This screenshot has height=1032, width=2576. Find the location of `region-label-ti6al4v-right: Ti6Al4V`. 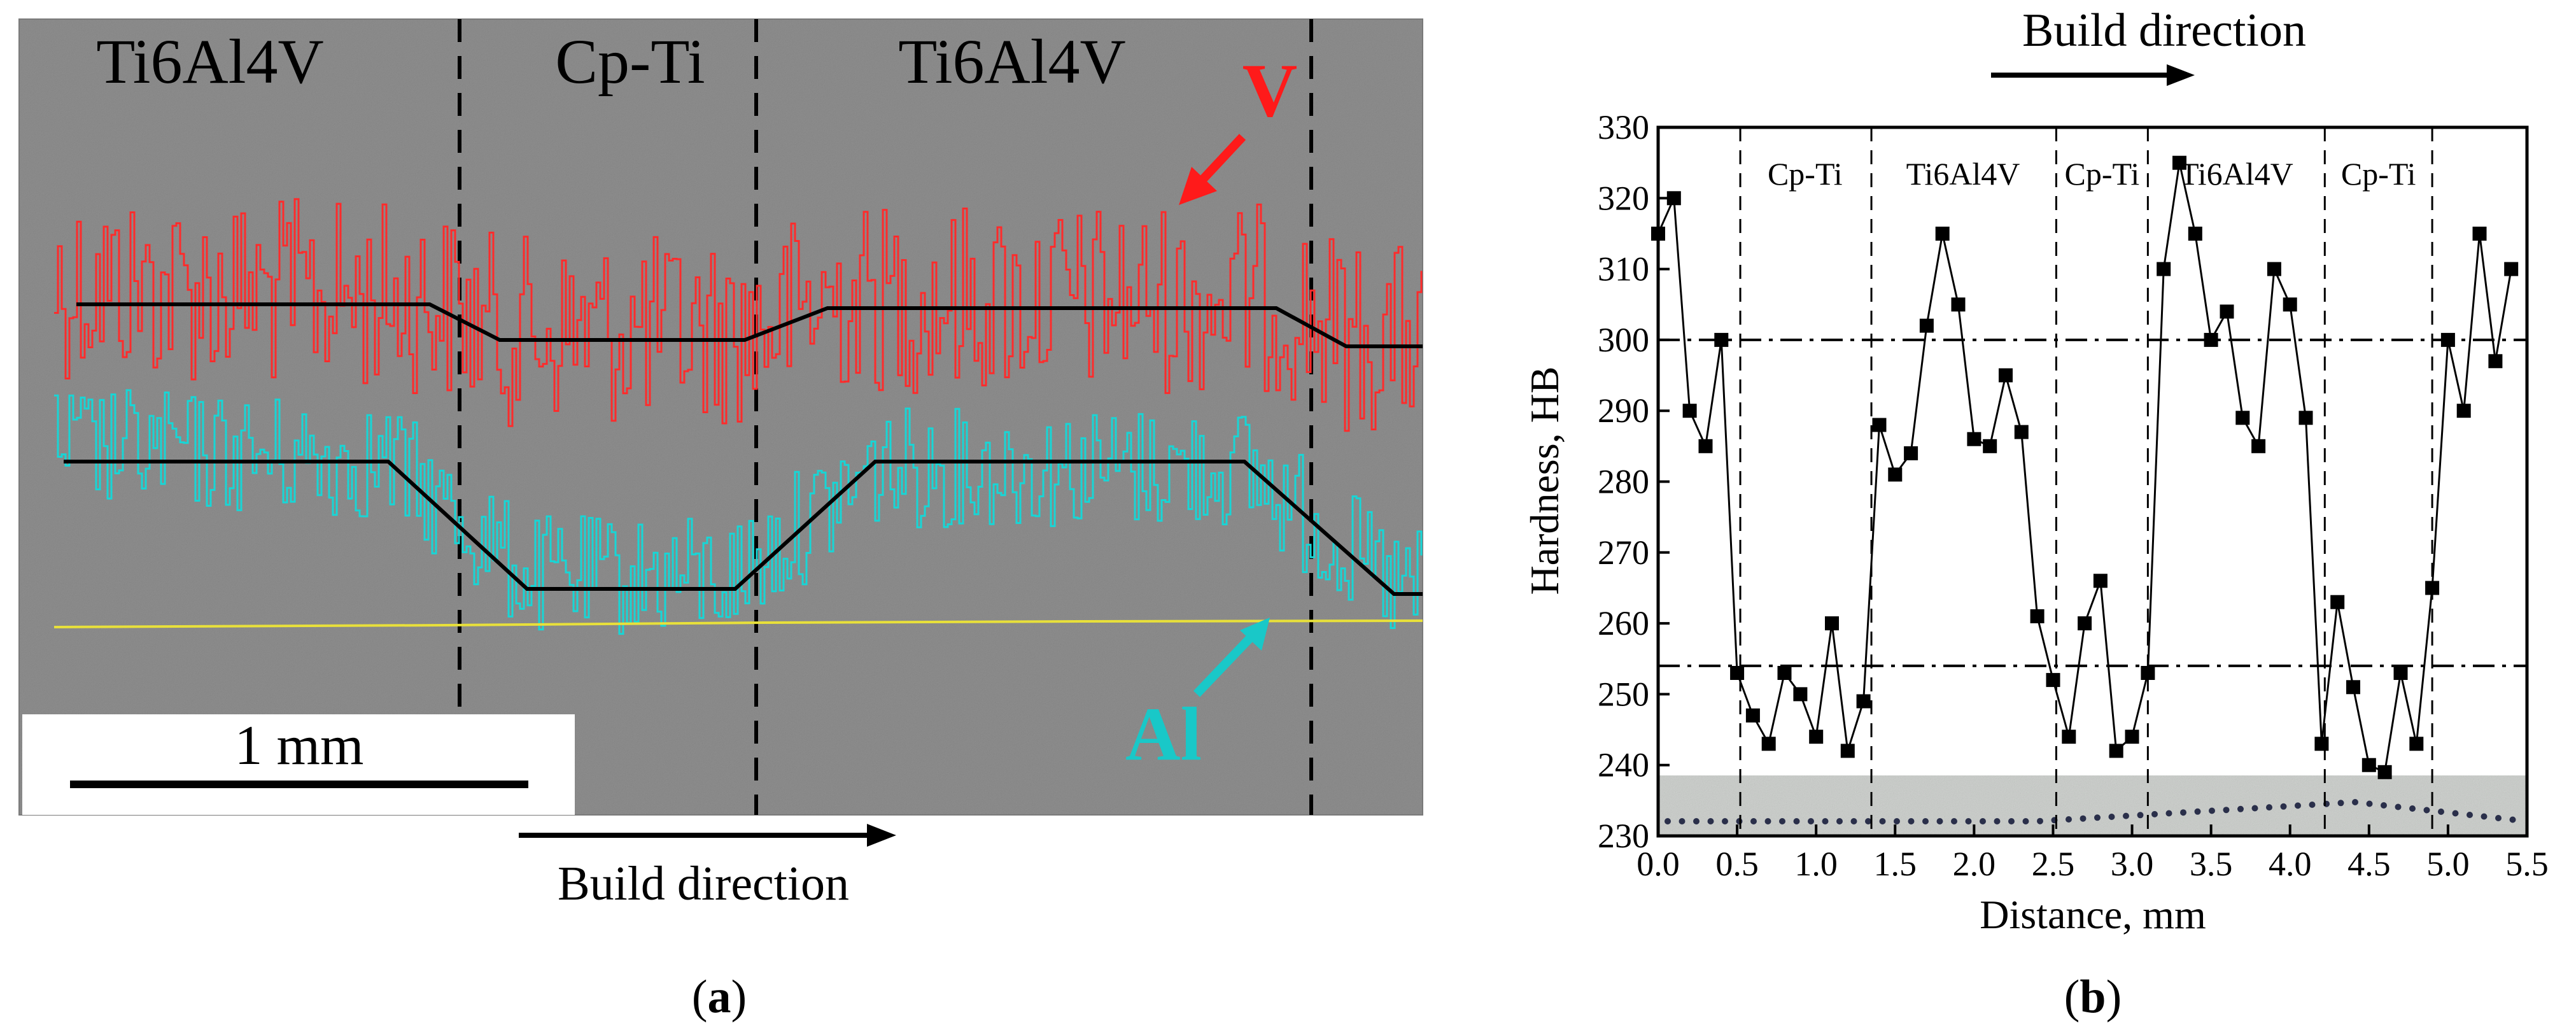

region-label-ti6al4v-right: Ti6Al4V is located at coordinates (1012, 61).